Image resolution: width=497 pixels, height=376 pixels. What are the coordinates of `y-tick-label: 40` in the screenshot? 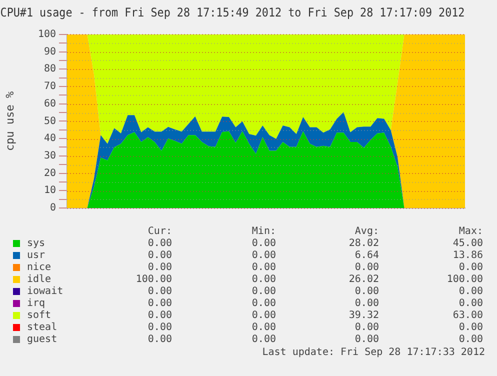 It's located at (50, 138).